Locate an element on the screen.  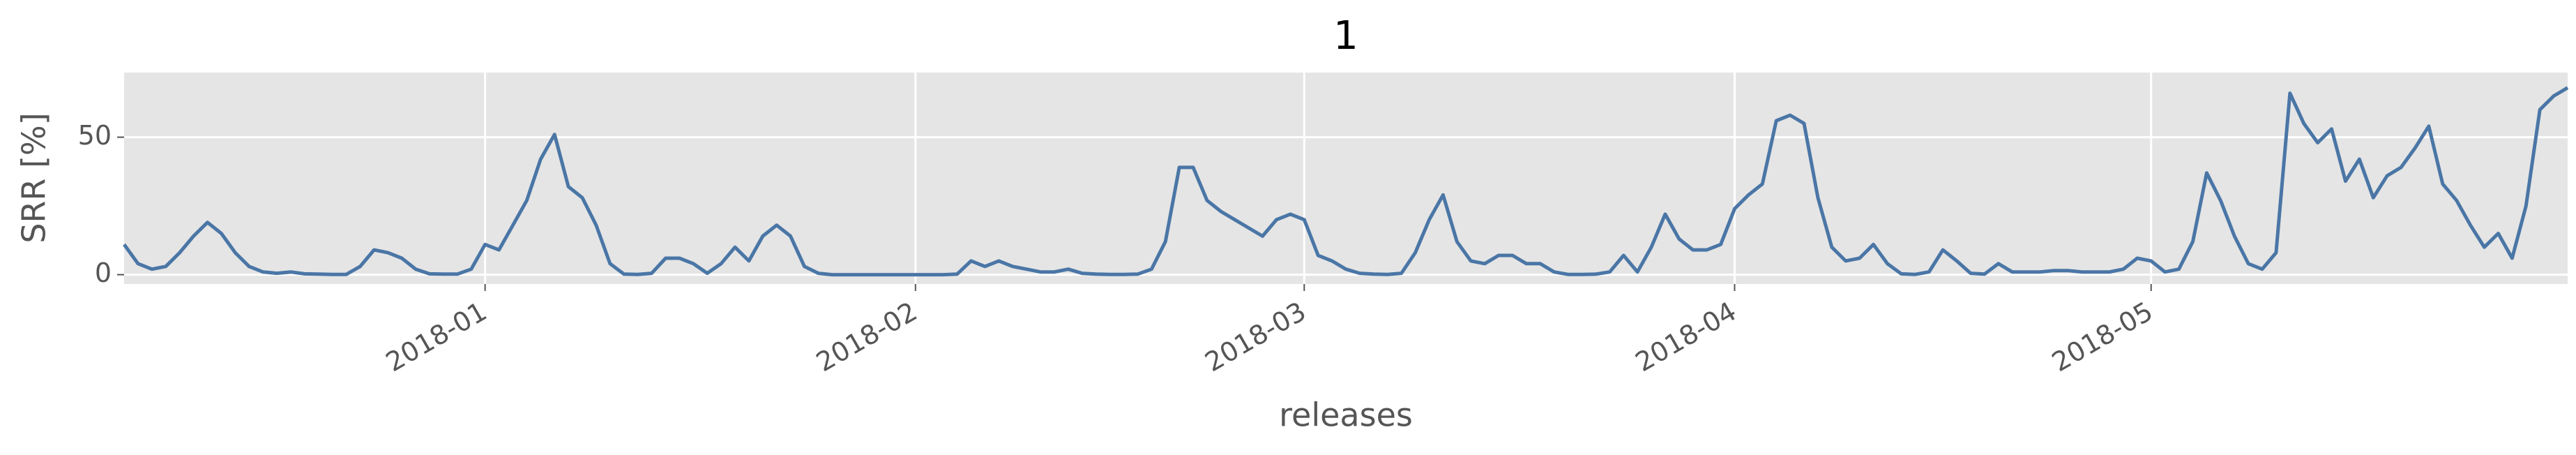
y-tick-label: 50 is located at coordinates (95, 135).